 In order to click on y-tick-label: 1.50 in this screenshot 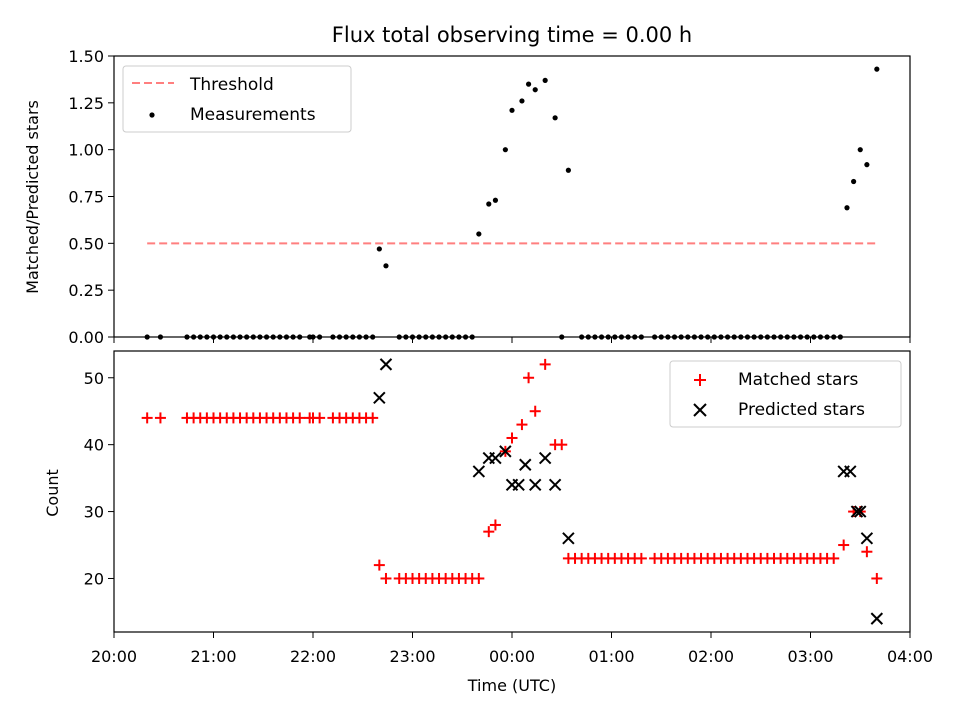, I will do `click(86, 56)`.